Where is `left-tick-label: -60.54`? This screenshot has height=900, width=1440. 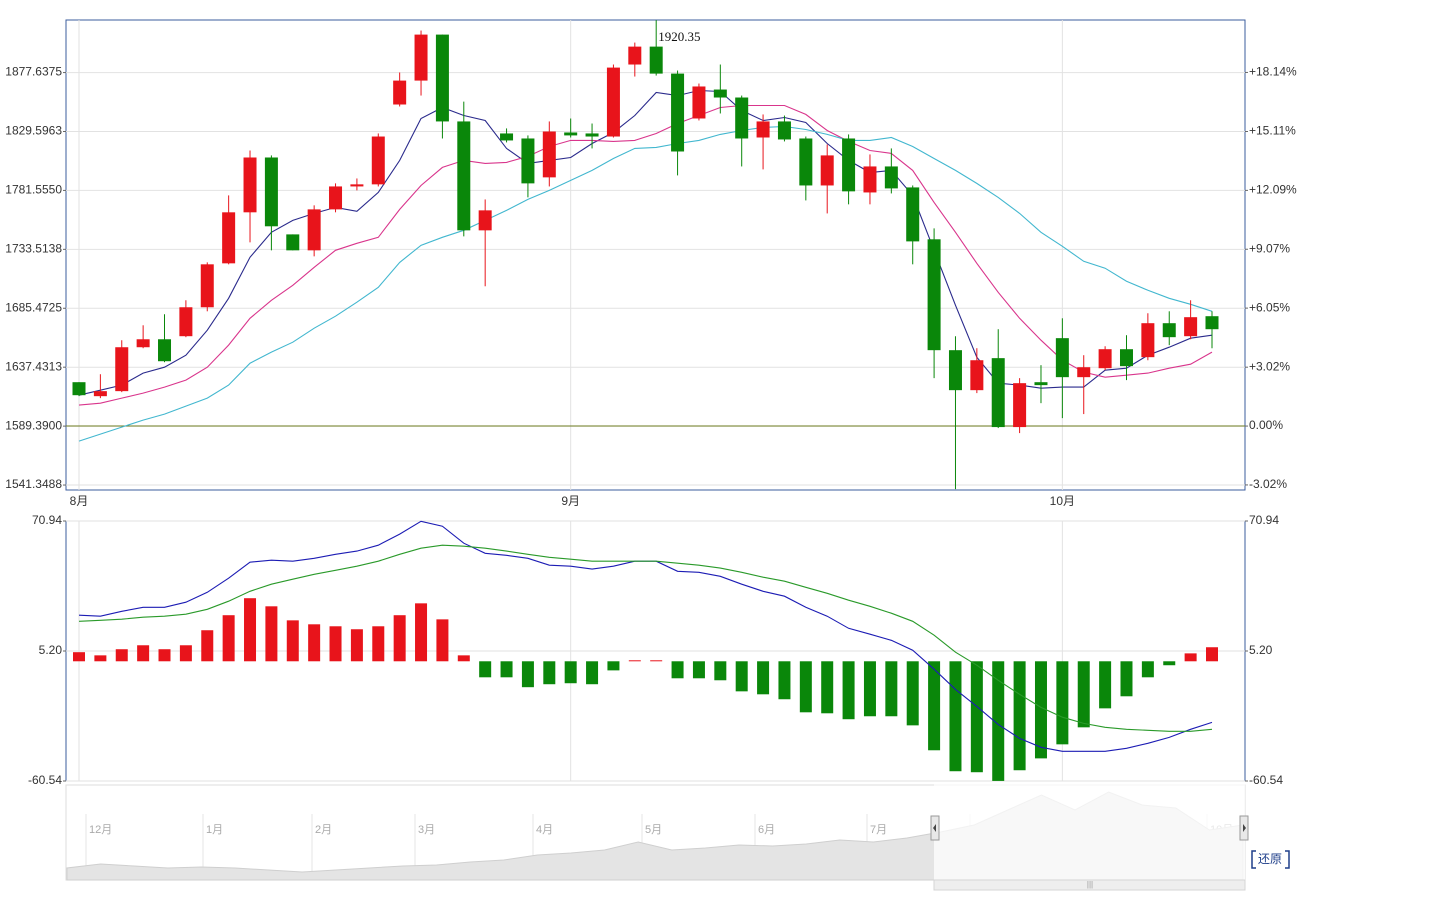
left-tick-label: -60.54 is located at coordinates (45, 780).